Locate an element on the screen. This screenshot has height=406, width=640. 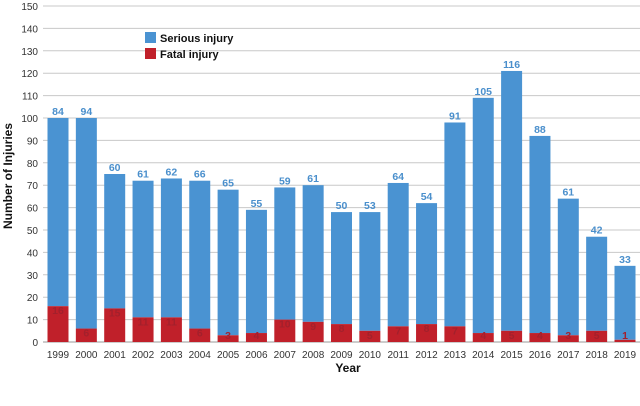
bar-fatal-2016 is located at coordinates (540, 337).